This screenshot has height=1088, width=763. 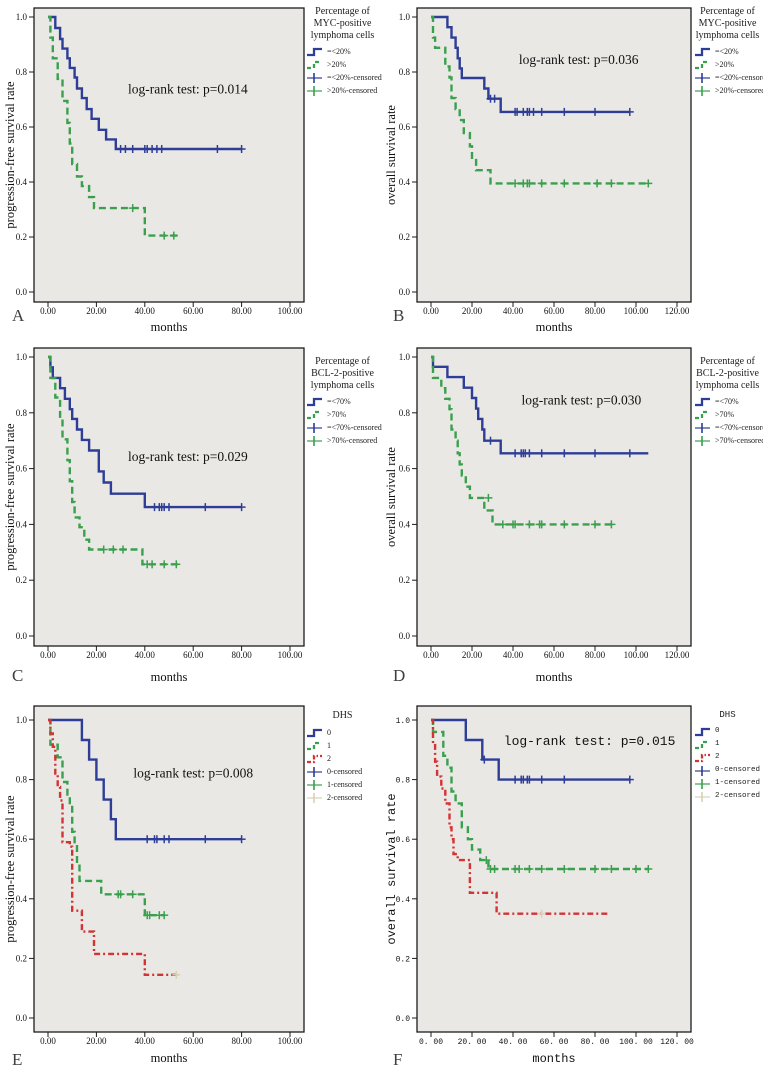 What do you see at coordinates (590, 741) in the screenshot?
I see `svg-text: log-rank test: p=0.015` at bounding box center [590, 741].